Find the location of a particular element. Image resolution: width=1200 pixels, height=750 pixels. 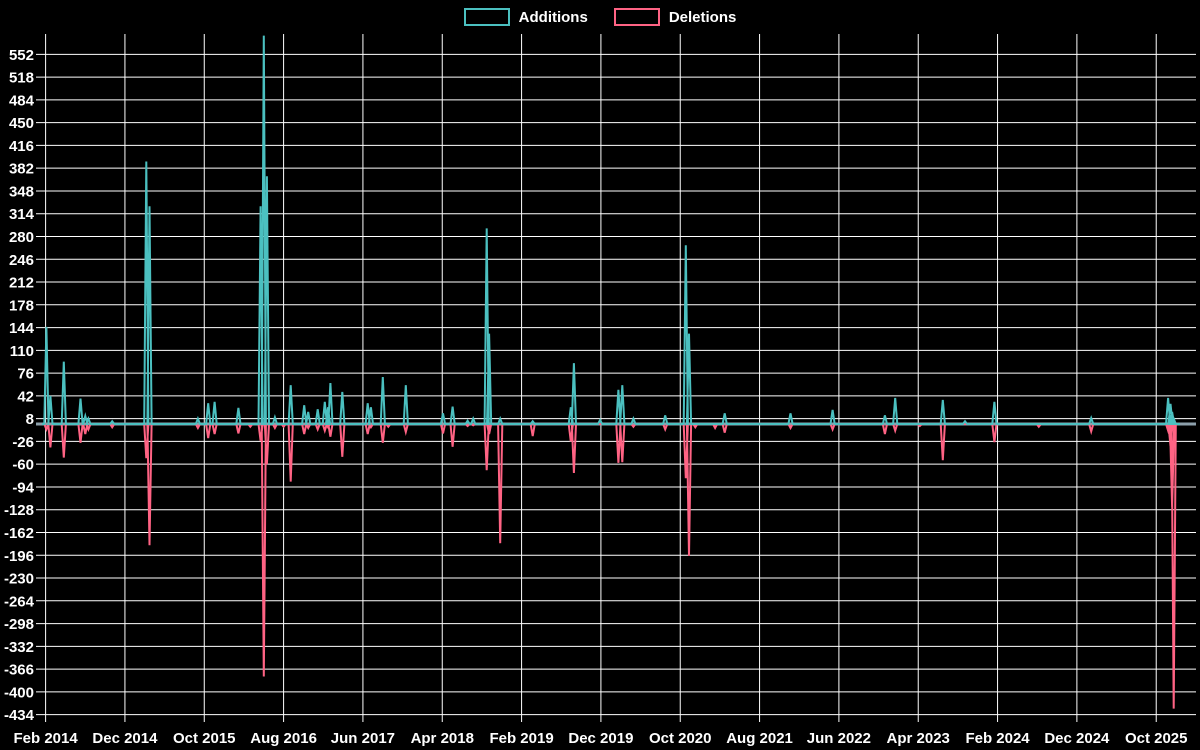

y-tick-label: 212 is located at coordinates (21, 283).